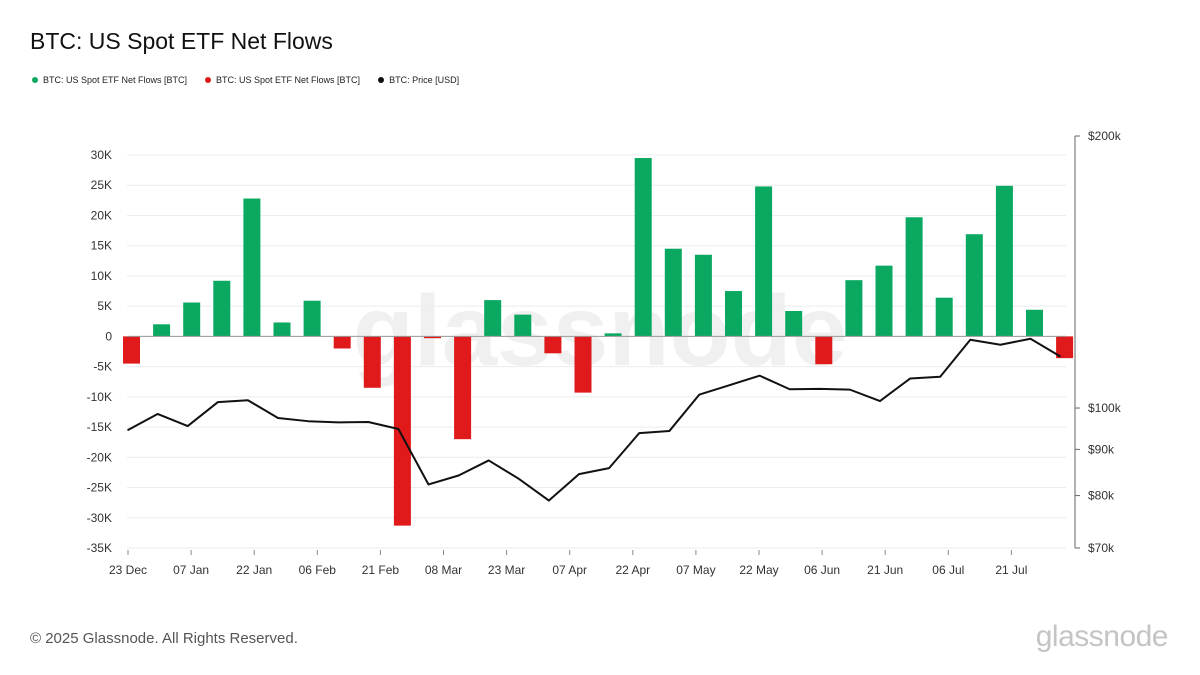 This screenshot has height=675, width=1200. Describe the element at coordinates (101, 185) in the screenshot. I see `y-left-tick-label: 25K` at that location.